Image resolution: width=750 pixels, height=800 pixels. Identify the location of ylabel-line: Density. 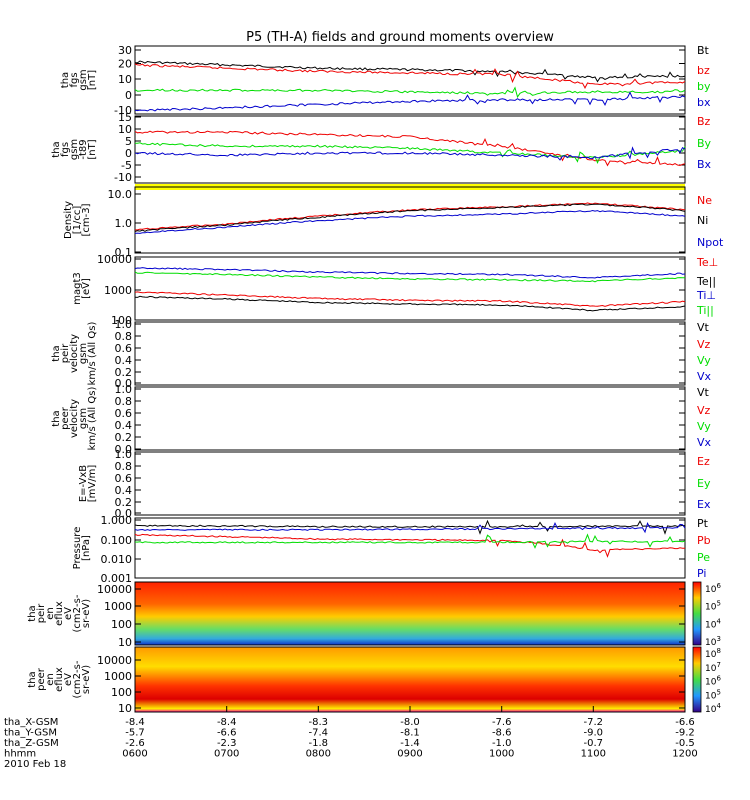
(68, 220).